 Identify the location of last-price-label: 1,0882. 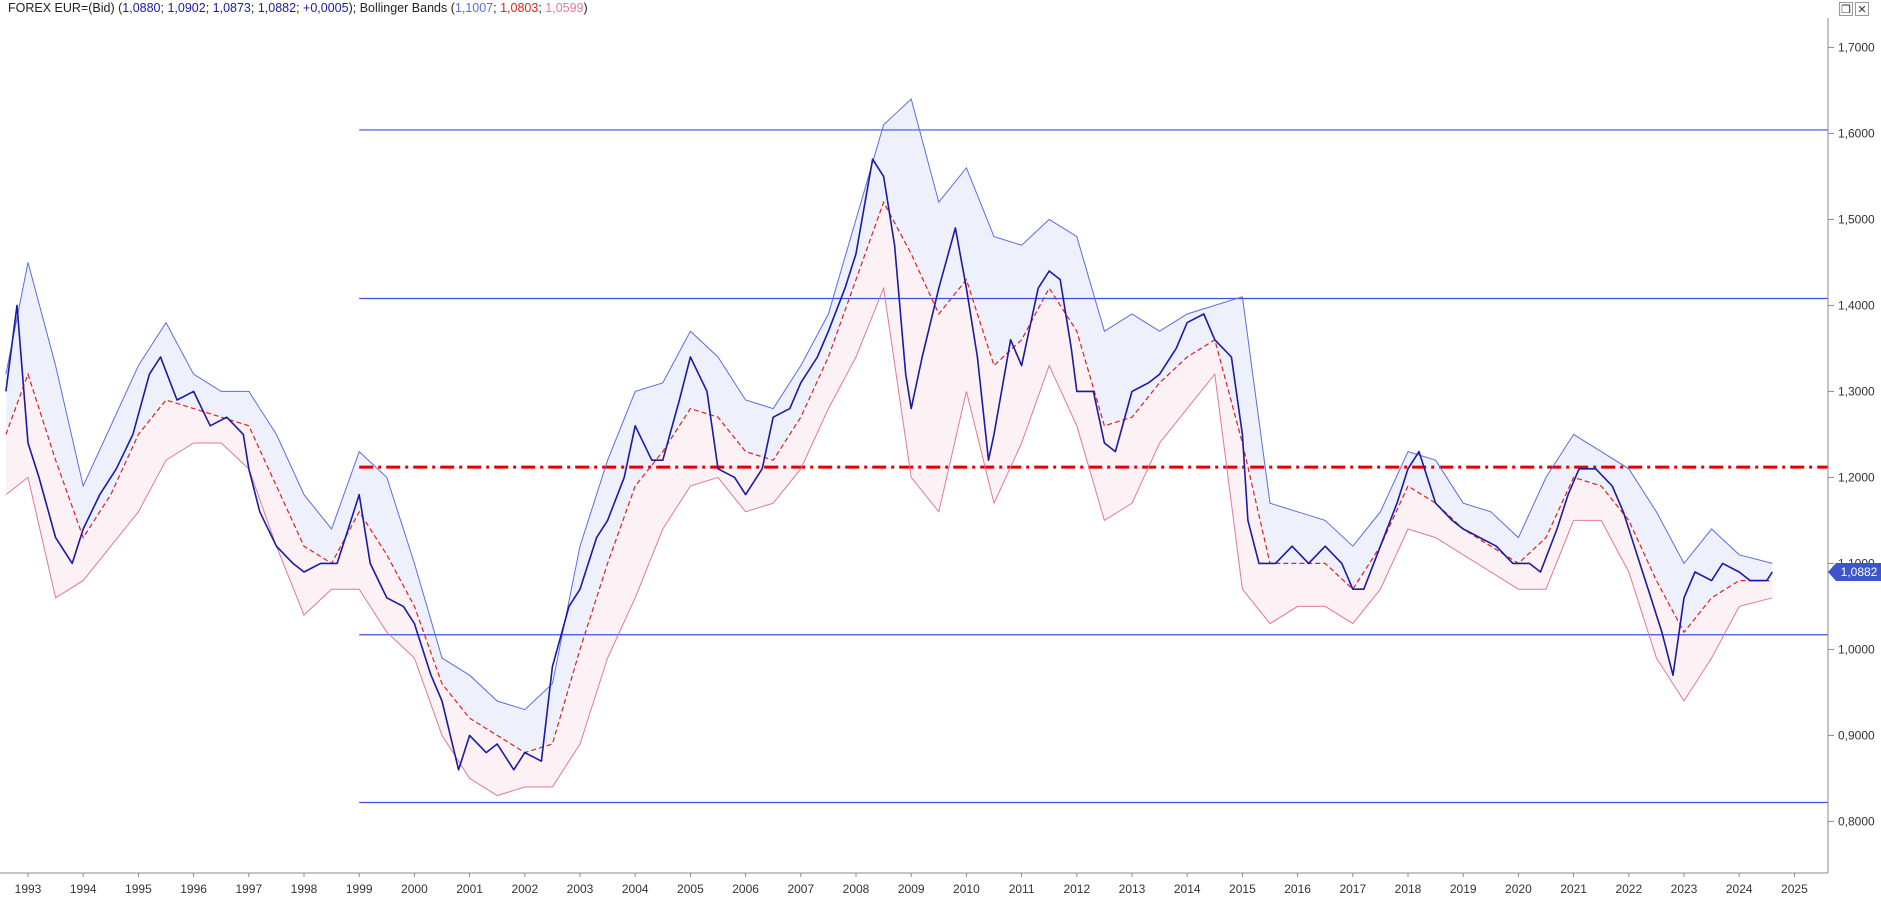
(1859, 572).